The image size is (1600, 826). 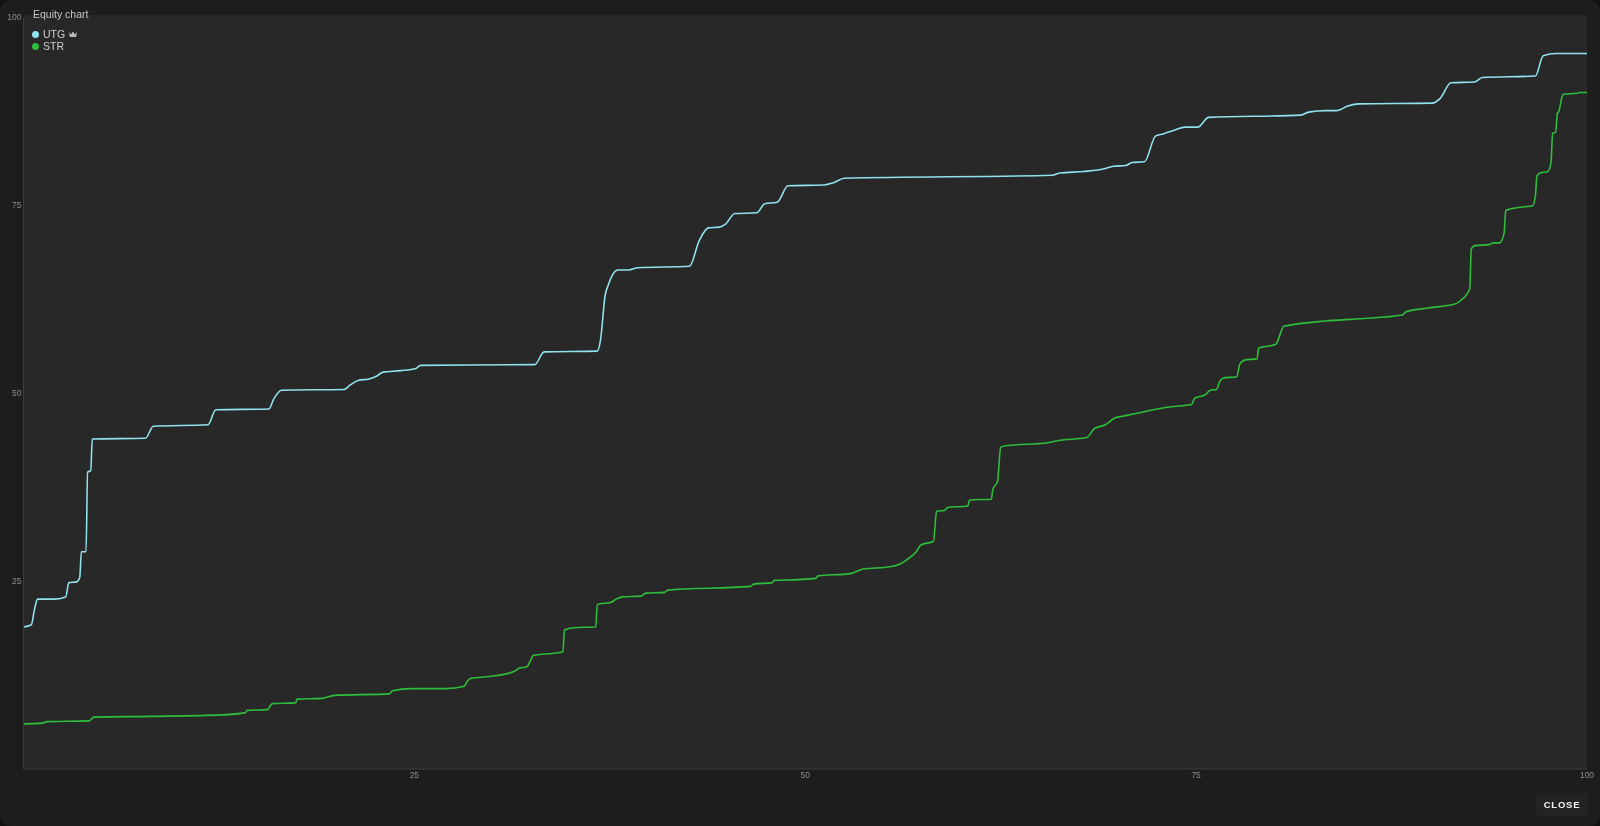 What do you see at coordinates (17, 581) in the screenshot?
I see `y-tick-label: 25` at bounding box center [17, 581].